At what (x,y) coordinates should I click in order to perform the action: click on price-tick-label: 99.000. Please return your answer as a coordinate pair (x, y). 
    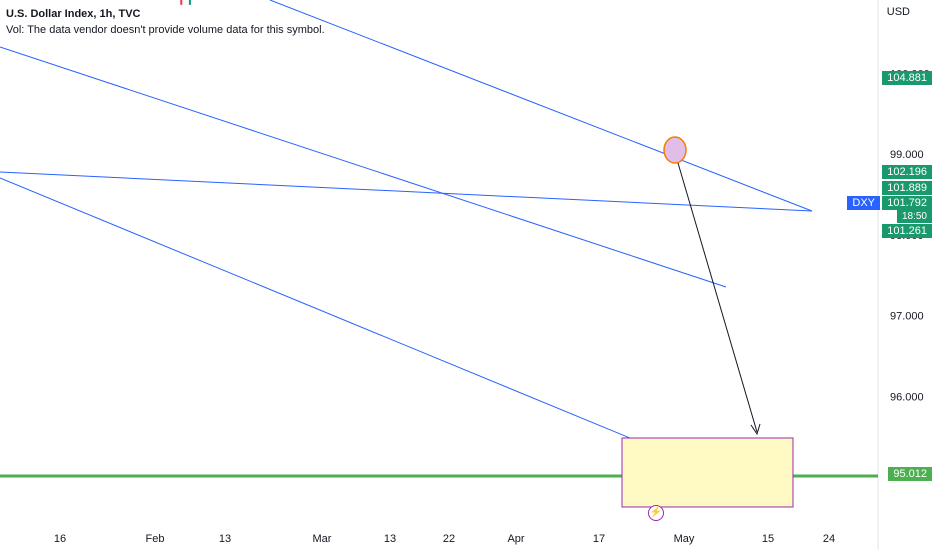
    Looking at the image, I should click on (907, 155).